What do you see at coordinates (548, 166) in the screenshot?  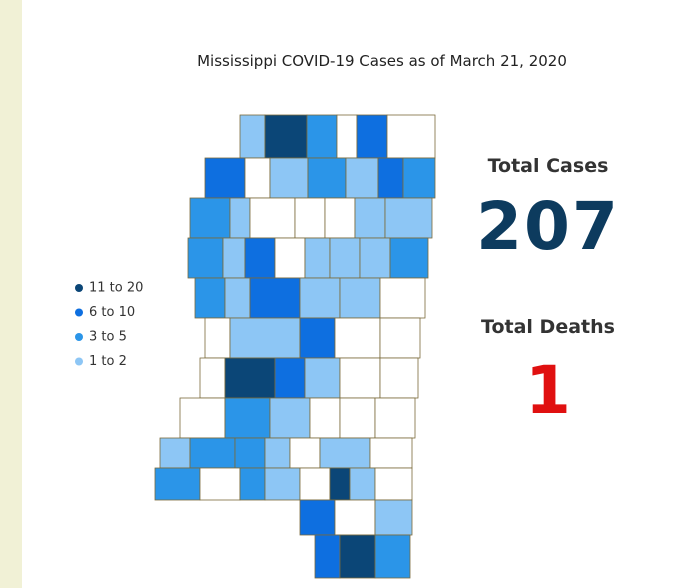 I see `cases-label: Total Cases` at bounding box center [548, 166].